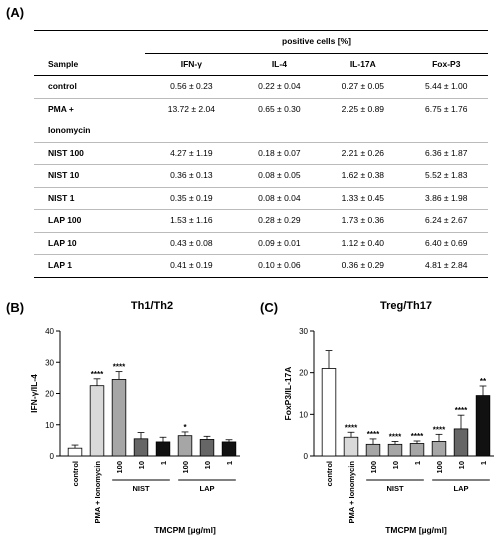 The height and width of the screenshot is (550, 503). What do you see at coordinates (191, 64) in the screenshot?
I see `column-header: IFN-γ` at bounding box center [191, 64].